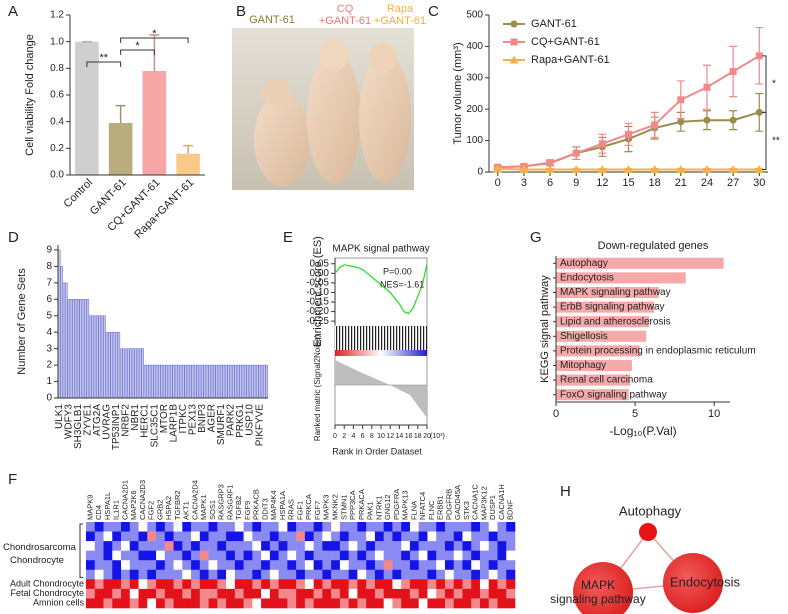 The width and height of the screenshot is (788, 614). Describe the element at coordinates (501, 502) in the screenshot. I see `column-label: CACNA1H` at that location.